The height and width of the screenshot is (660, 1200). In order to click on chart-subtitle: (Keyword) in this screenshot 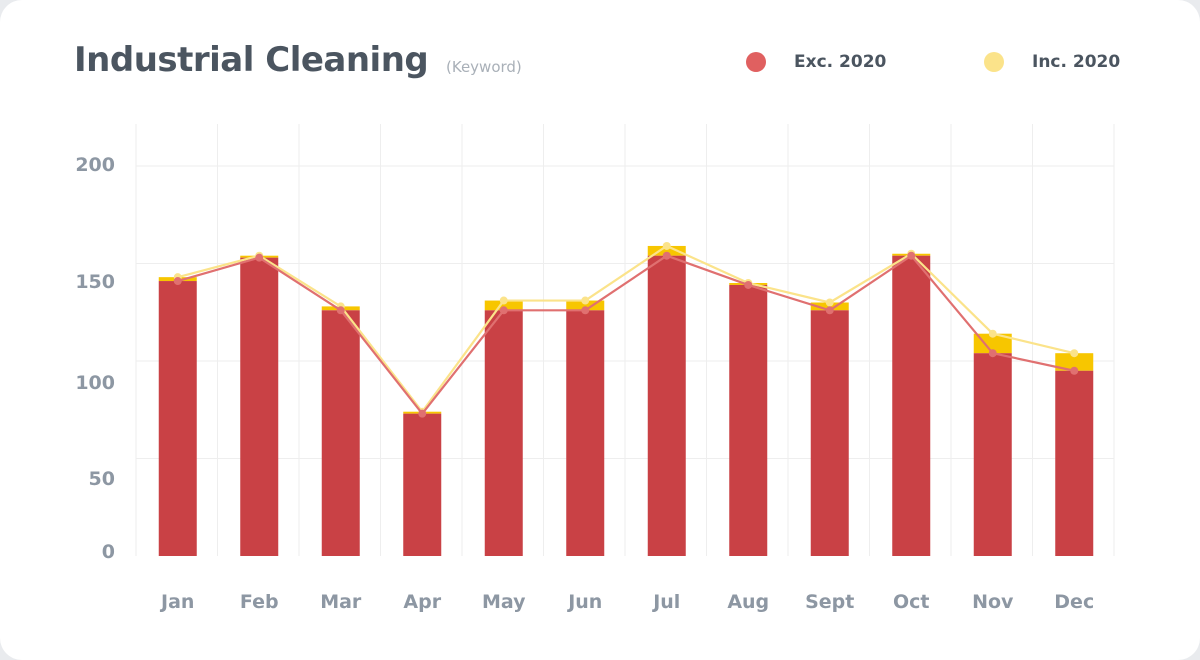, I will do `click(484, 67)`.